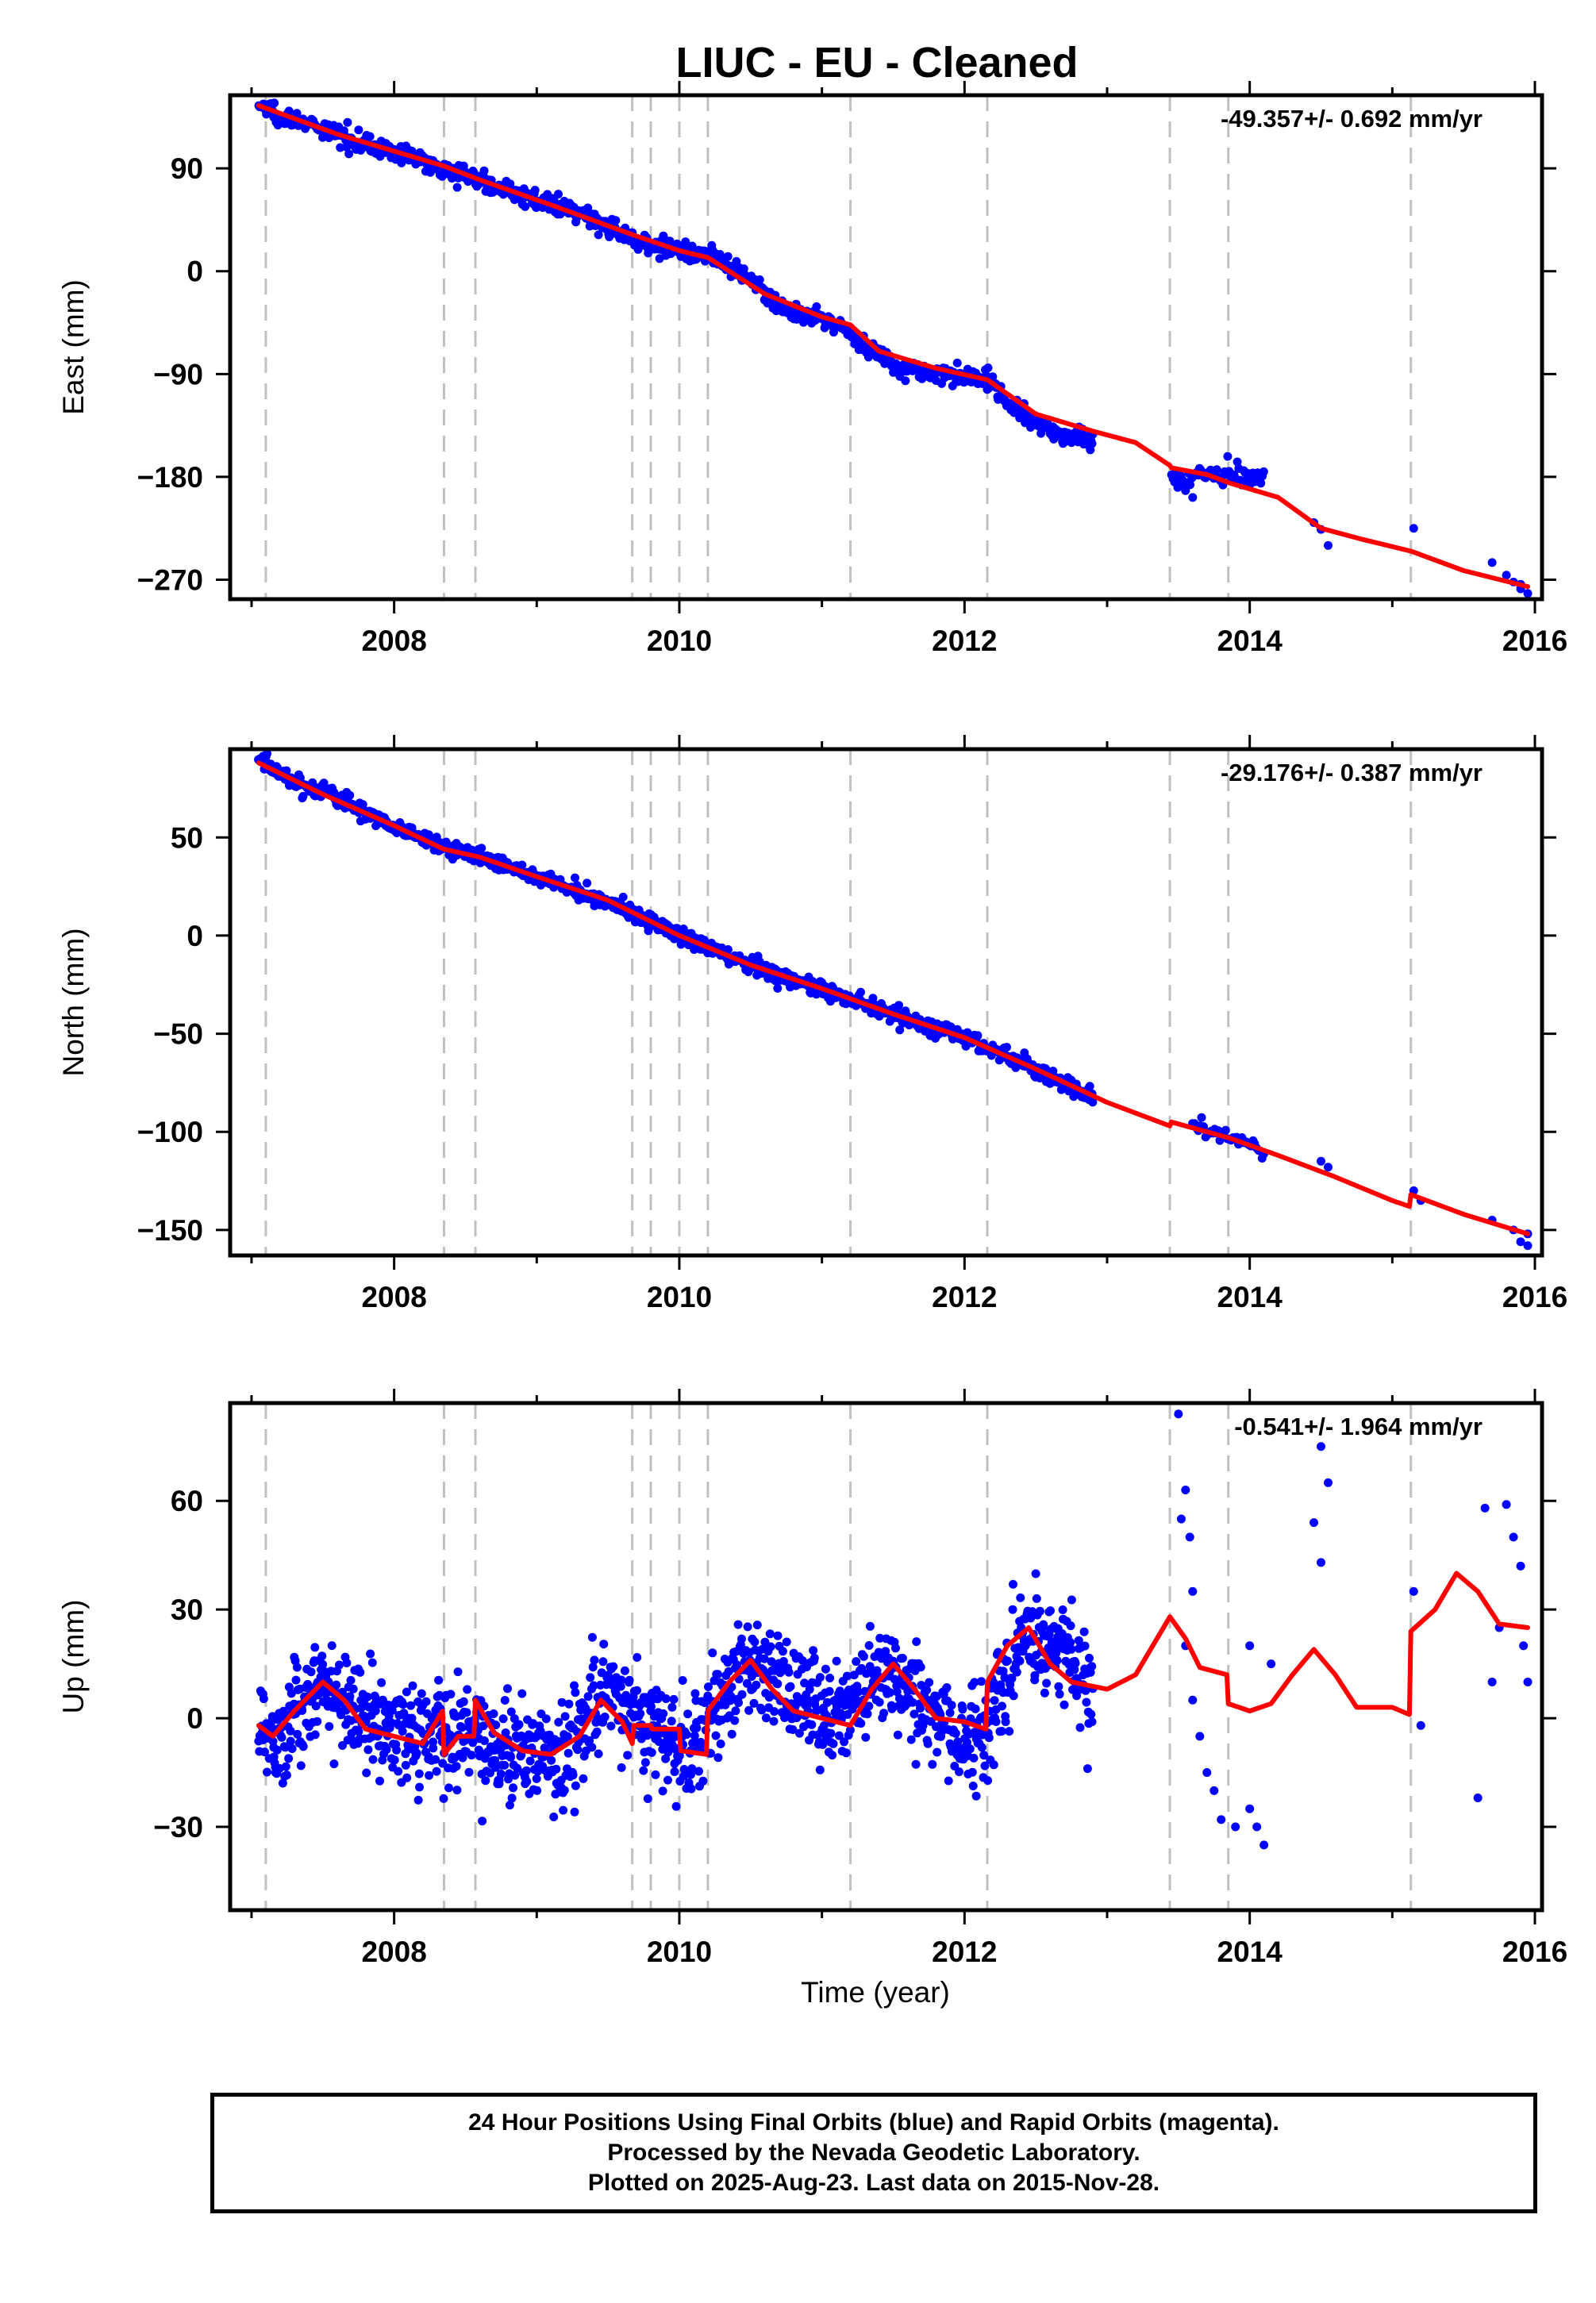  I want to click on model-line, so click(893, 1664).